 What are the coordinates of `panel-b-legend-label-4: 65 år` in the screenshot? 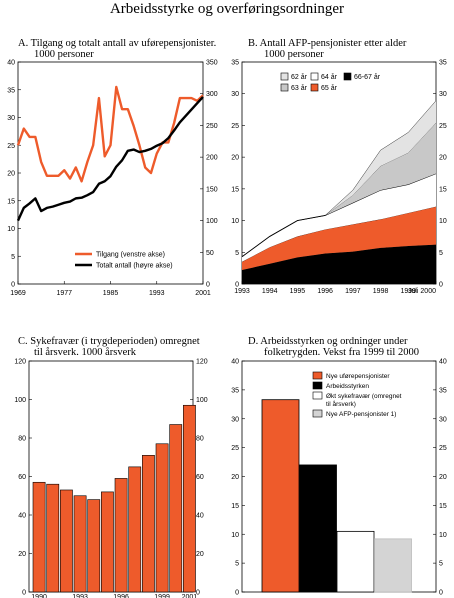 It's located at (329, 88).